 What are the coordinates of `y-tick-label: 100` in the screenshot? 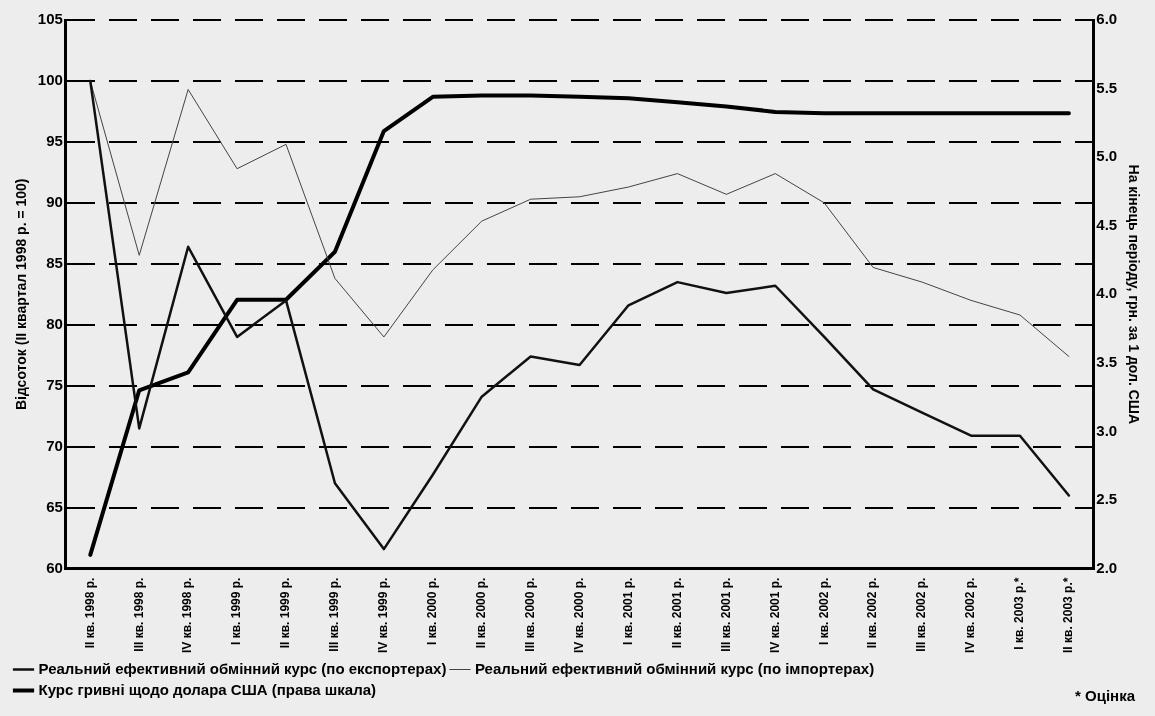 It's located at (50, 80).